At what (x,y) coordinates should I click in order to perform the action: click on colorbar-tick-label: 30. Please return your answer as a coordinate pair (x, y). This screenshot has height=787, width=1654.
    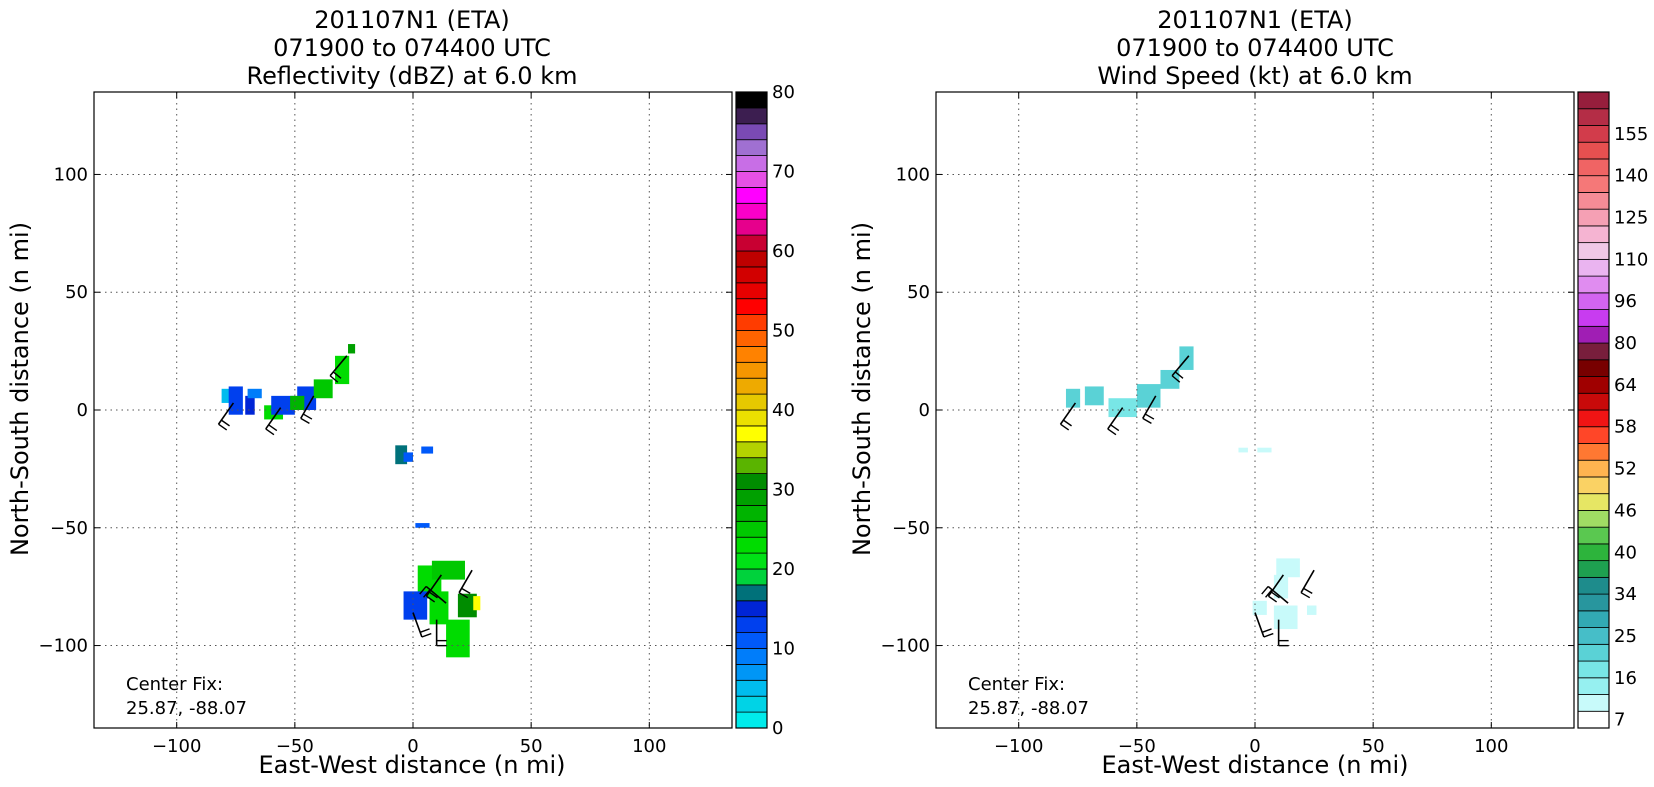
    Looking at the image, I should click on (783, 490).